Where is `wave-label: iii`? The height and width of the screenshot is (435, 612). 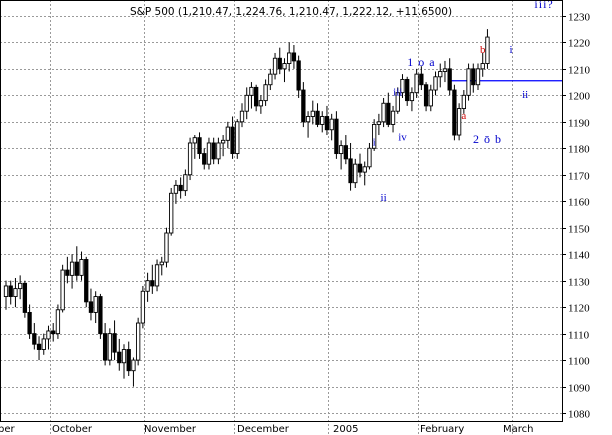
wave-label: iii is located at coordinates (397, 92).